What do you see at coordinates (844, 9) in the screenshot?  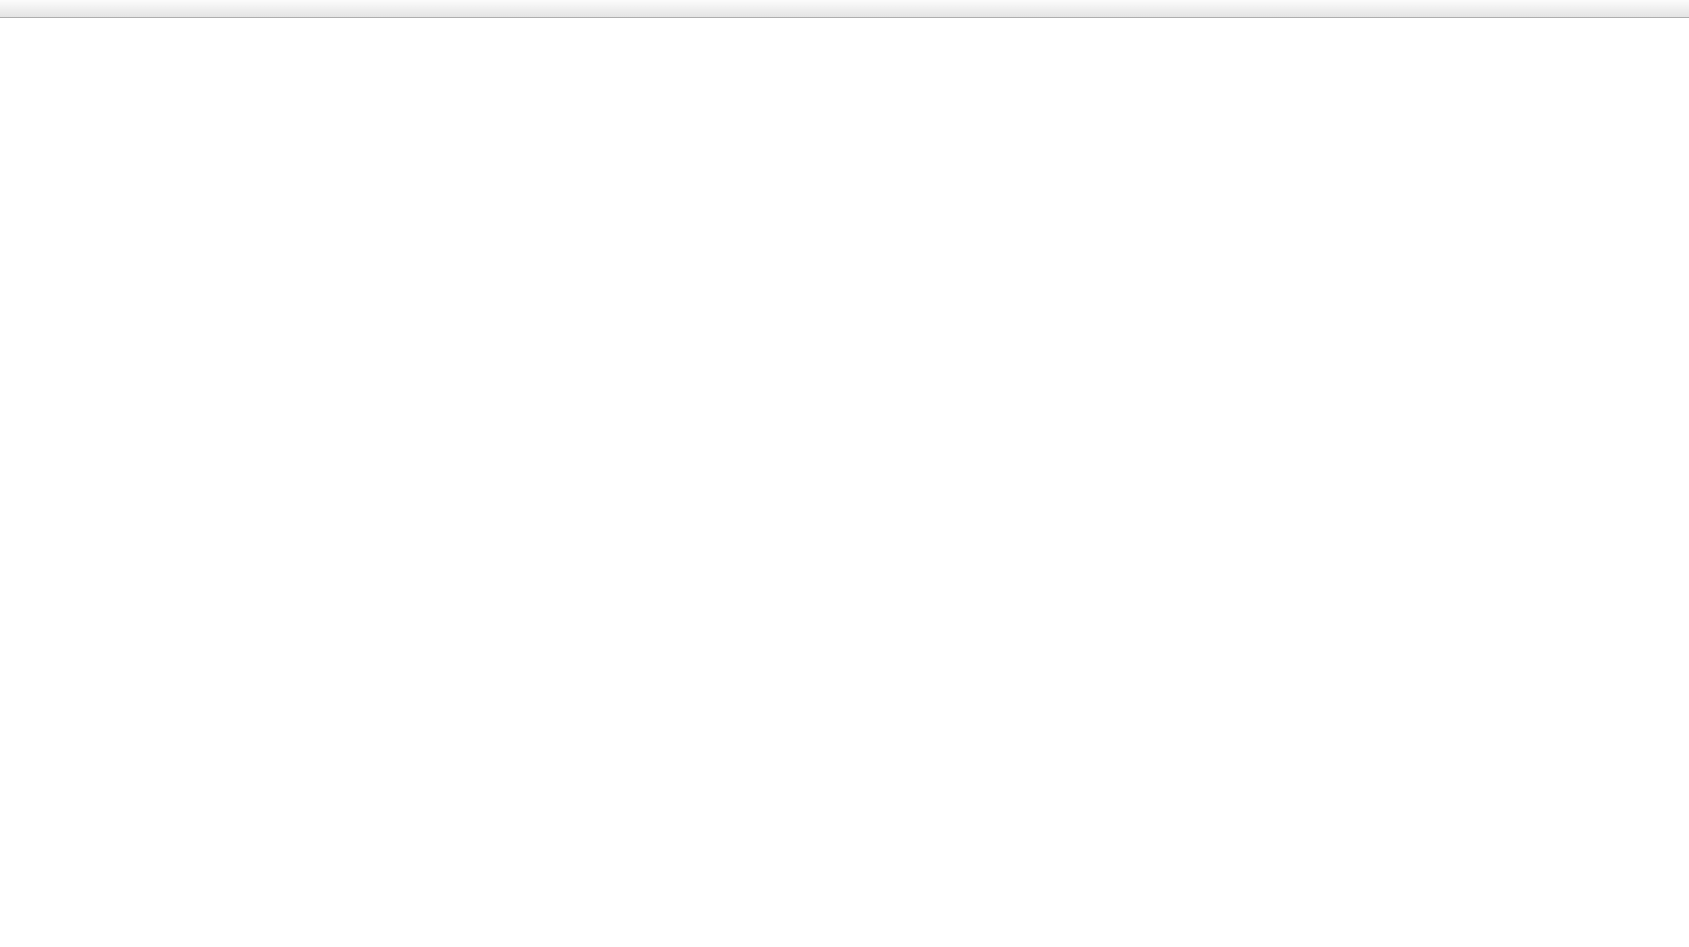 I see `main-toolbar` at bounding box center [844, 9].